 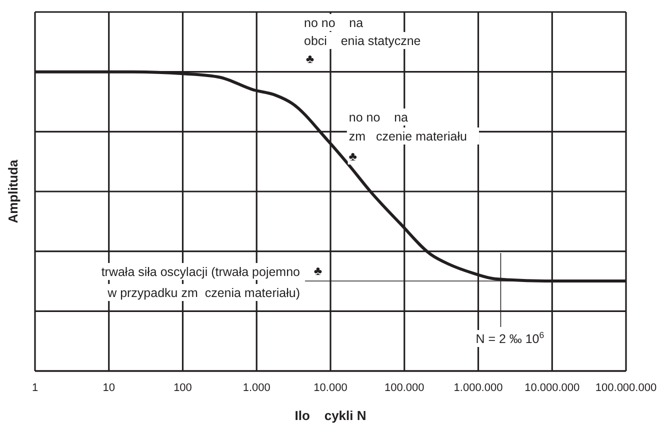 I want to click on x-axis-title: Ilo cykli N, so click(x=330, y=415).